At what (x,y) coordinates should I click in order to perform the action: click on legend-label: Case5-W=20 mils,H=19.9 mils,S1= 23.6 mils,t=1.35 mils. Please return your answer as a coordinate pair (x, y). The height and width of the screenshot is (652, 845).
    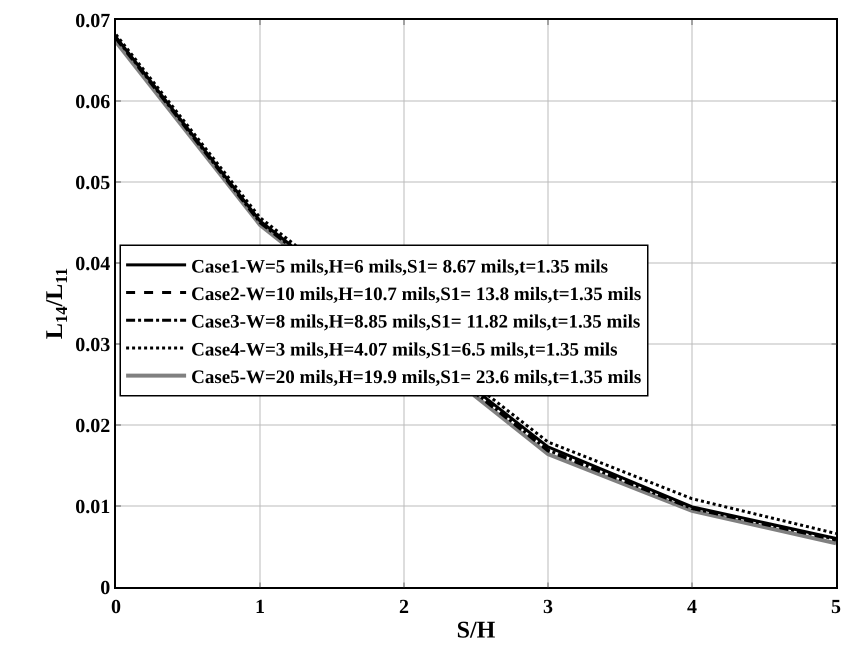
    Looking at the image, I should click on (416, 377).